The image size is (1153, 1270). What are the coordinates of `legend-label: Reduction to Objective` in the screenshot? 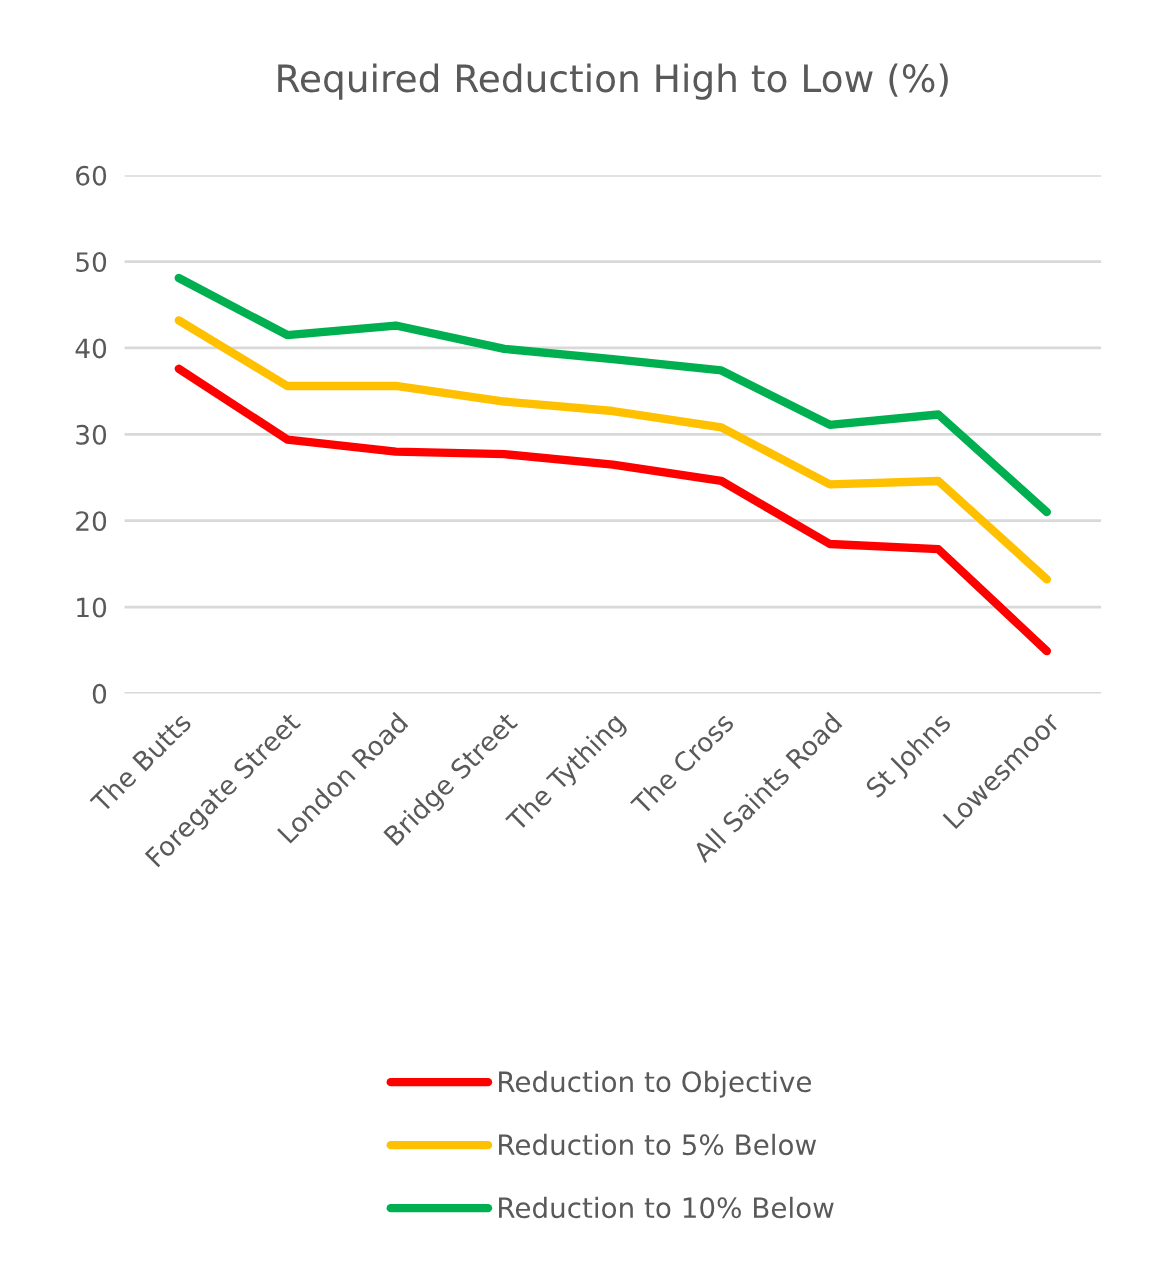 It's located at (655, 1084).